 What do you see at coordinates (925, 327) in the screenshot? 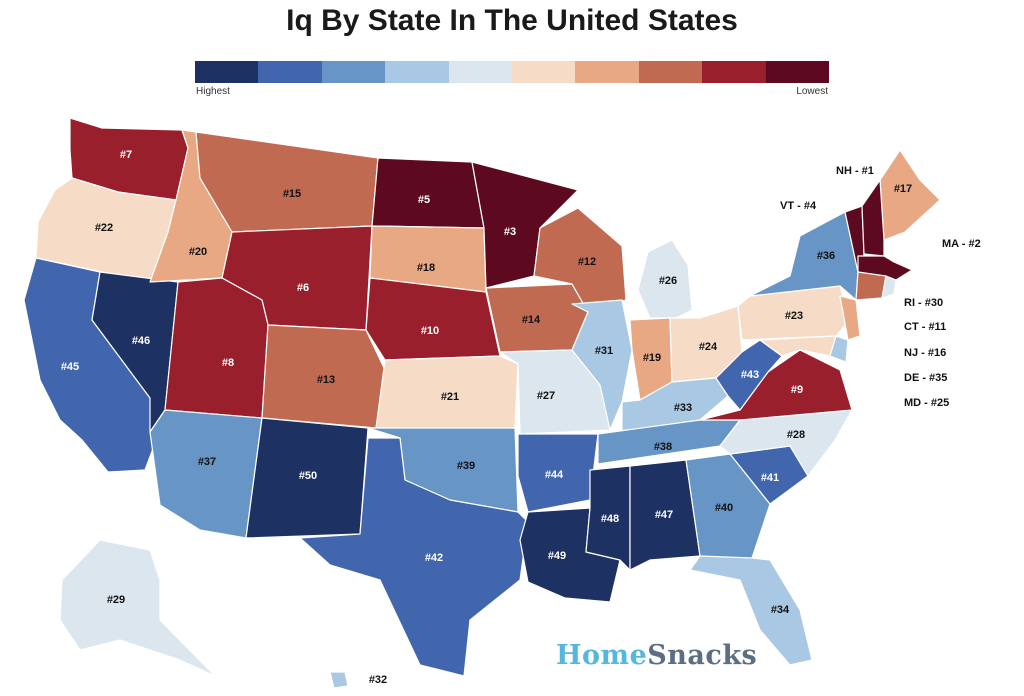
I see `callout-CT: CT - #11` at bounding box center [925, 327].